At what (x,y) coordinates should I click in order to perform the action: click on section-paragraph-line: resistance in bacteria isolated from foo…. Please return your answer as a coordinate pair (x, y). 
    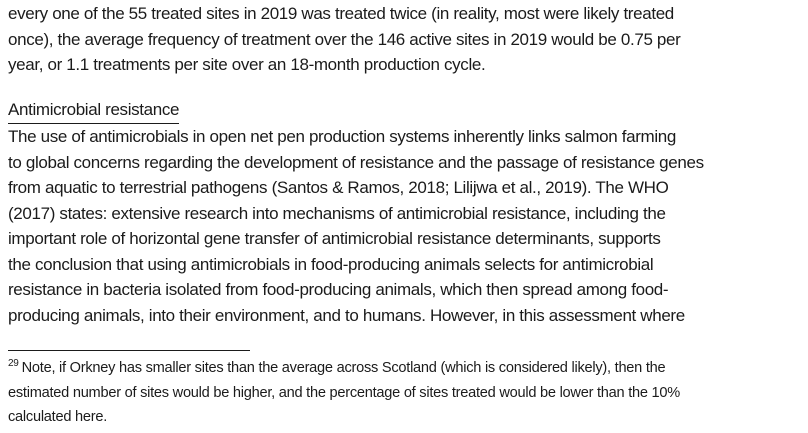
    Looking at the image, I should click on (338, 289).